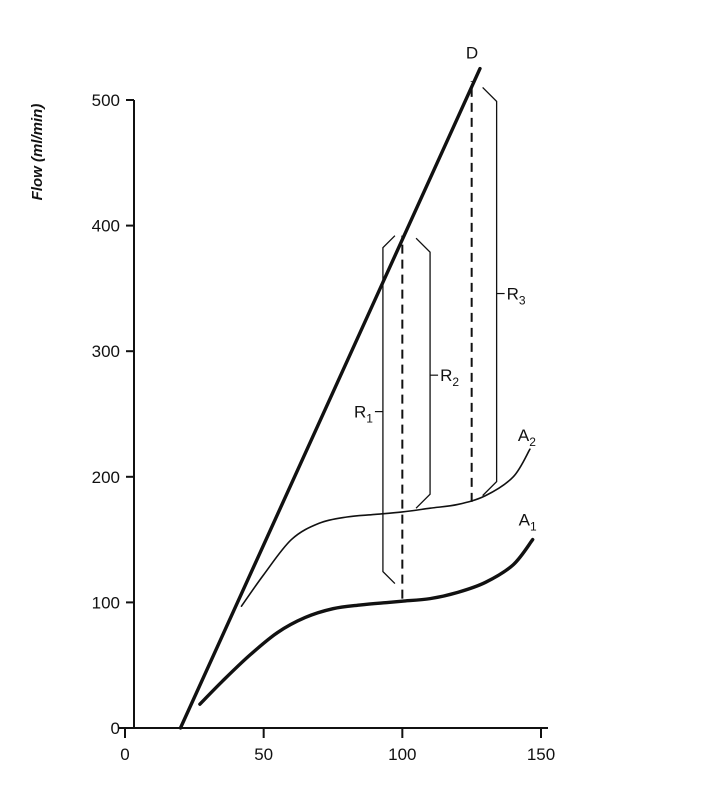  What do you see at coordinates (472, 53) in the screenshot?
I see `series-label-d: D` at bounding box center [472, 53].